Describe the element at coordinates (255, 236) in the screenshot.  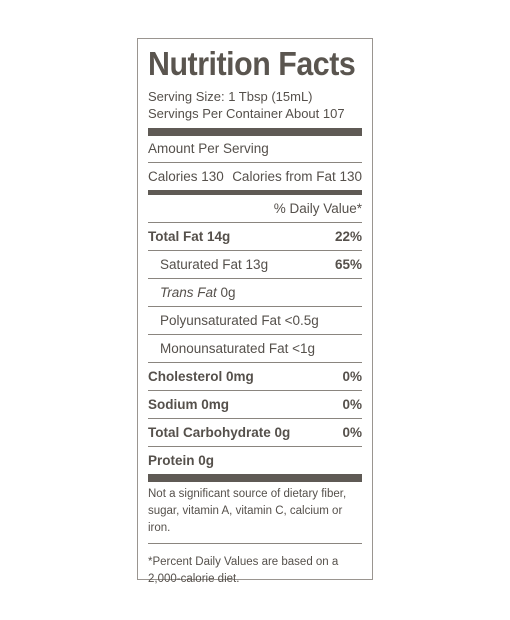
I see `nutrient-row-total-fat: Total Fat 14g 22%` at that location.